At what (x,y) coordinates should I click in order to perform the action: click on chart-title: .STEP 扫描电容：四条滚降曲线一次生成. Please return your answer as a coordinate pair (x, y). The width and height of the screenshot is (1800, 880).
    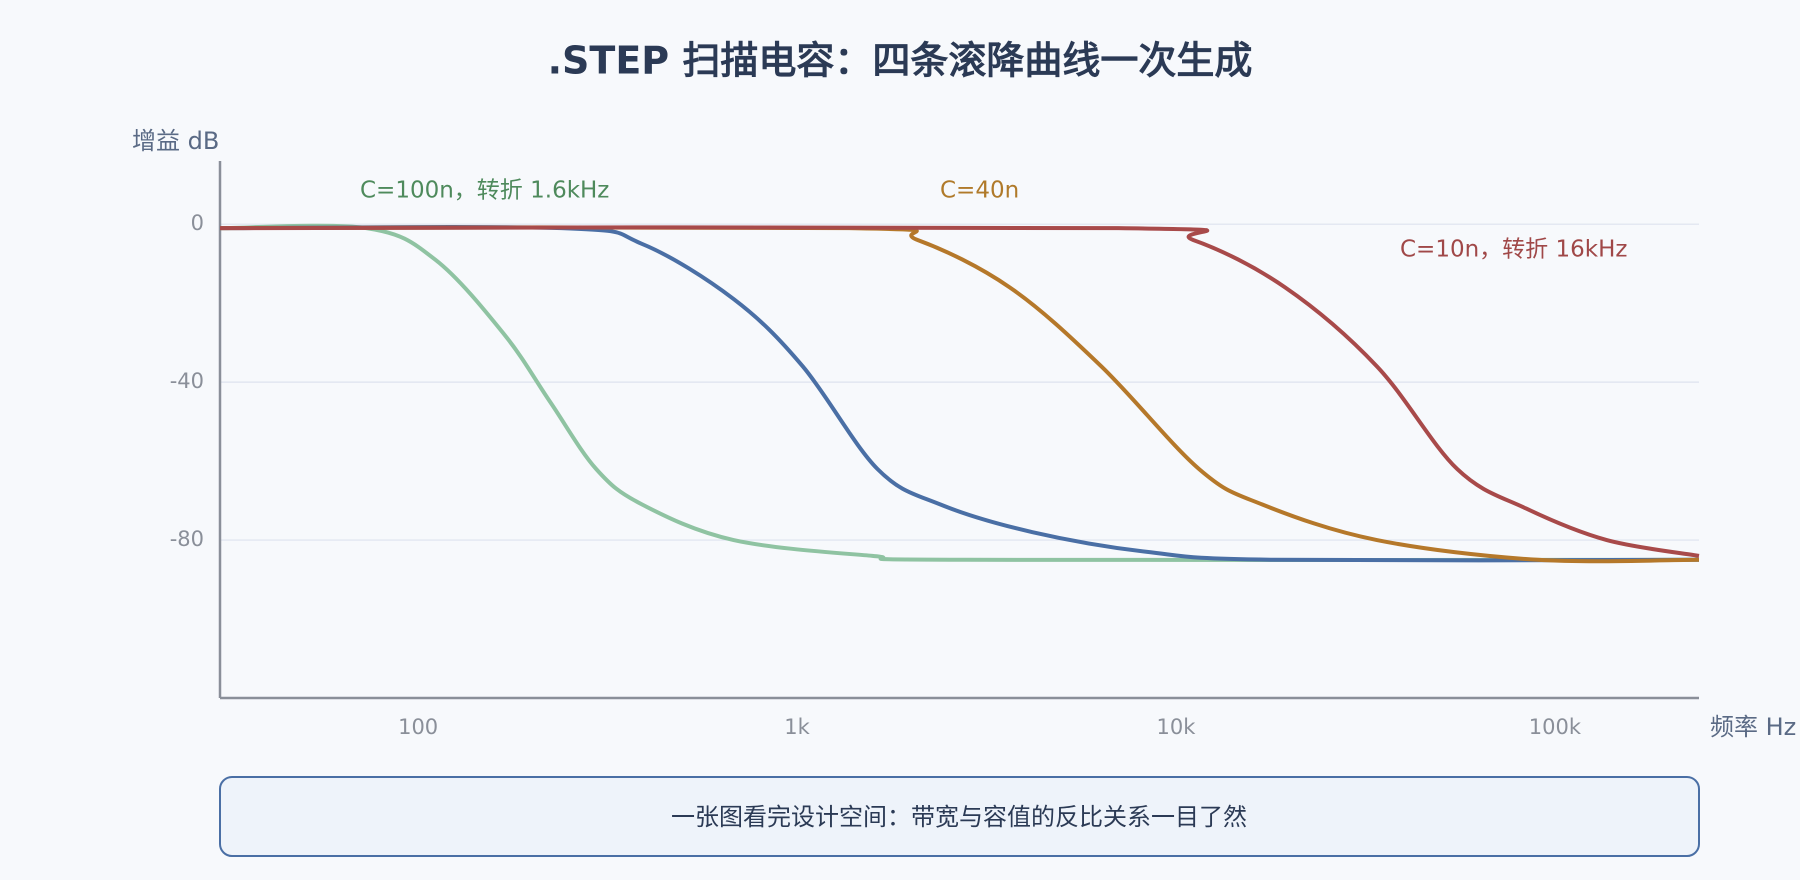
    Looking at the image, I should click on (900, 61).